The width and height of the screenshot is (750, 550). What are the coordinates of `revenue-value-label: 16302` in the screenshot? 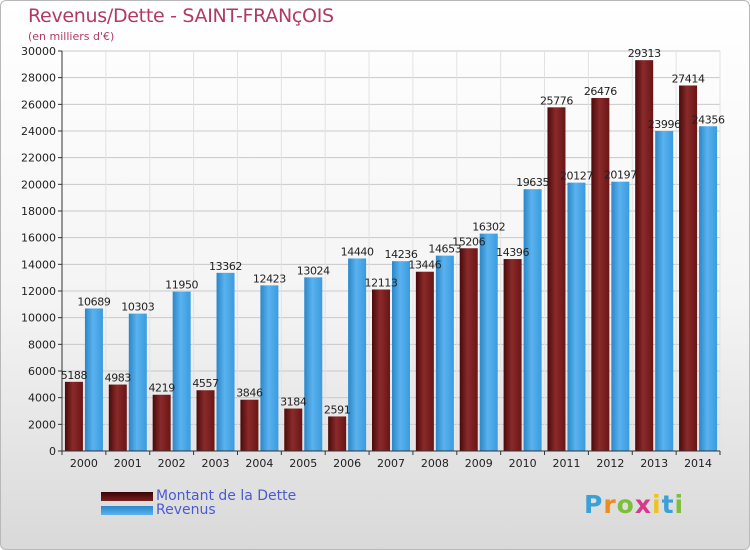 It's located at (488, 227).